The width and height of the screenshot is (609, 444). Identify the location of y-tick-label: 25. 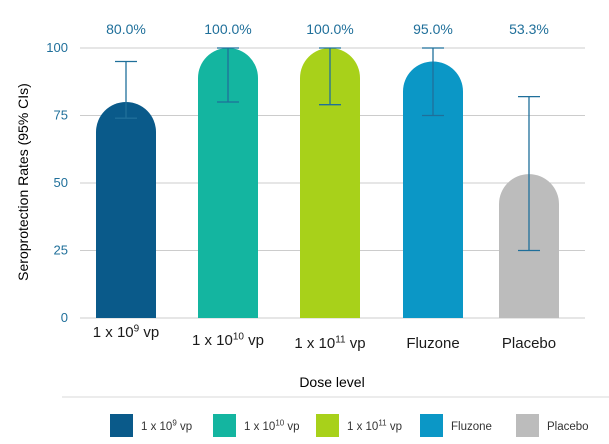
(61, 250).